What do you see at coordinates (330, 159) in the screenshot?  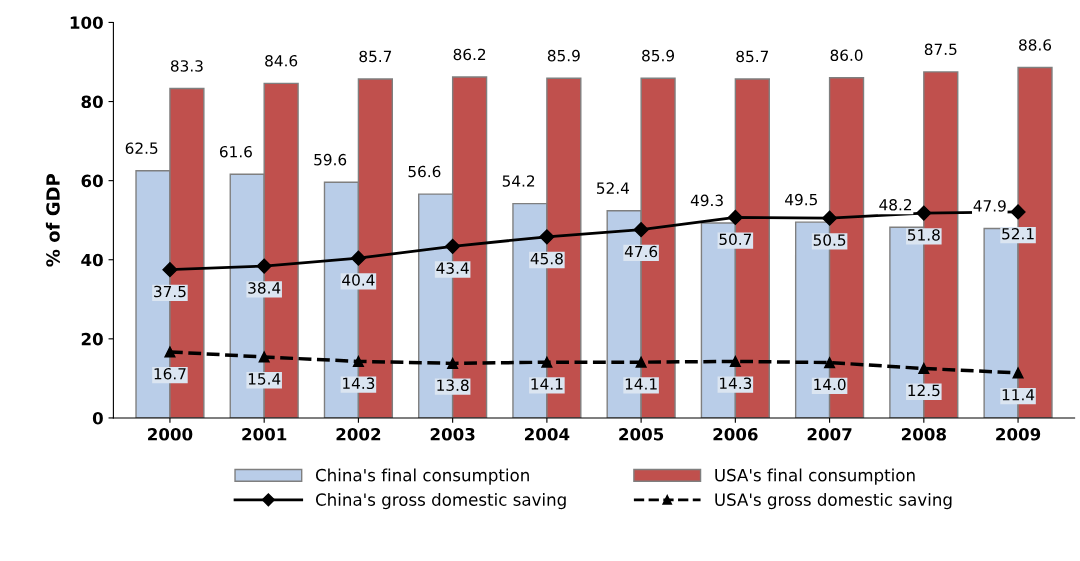 I see `data-label: 59.6` at bounding box center [330, 159].